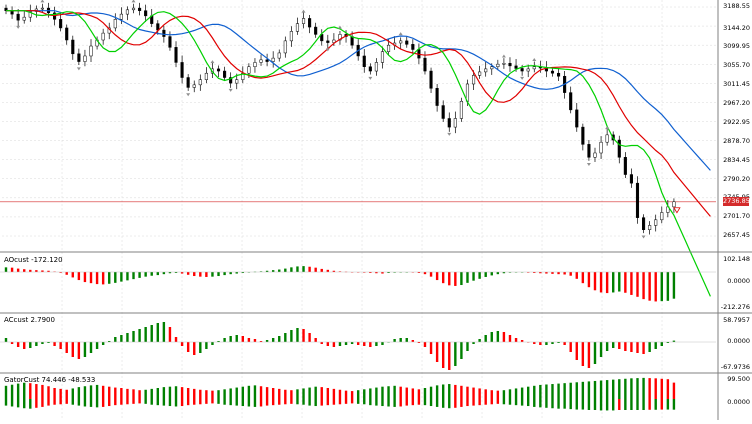  Describe the element at coordinates (738, 341) in the screenshot. I see `ac-scale-zero: 0.0000` at that location.